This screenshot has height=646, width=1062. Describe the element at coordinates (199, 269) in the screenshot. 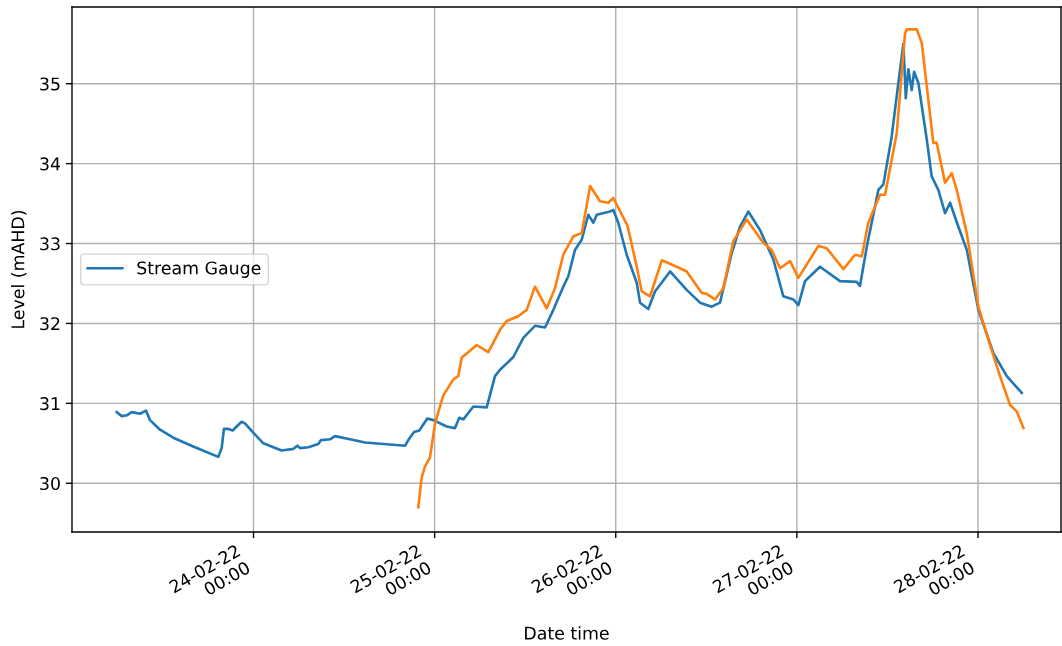

I see `legend-label: Stream Gauge` at that location.